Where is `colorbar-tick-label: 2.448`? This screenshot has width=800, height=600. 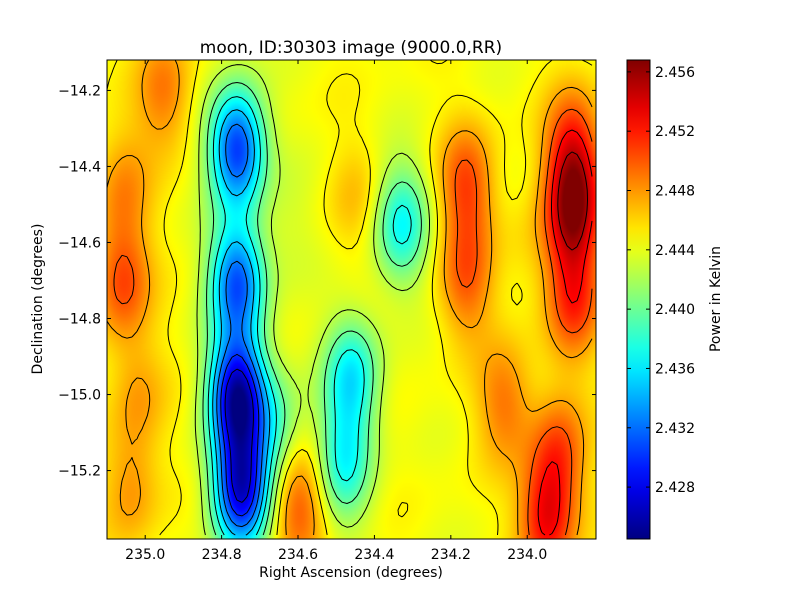 colorbar-tick-label: 2.448 is located at coordinates (675, 192).